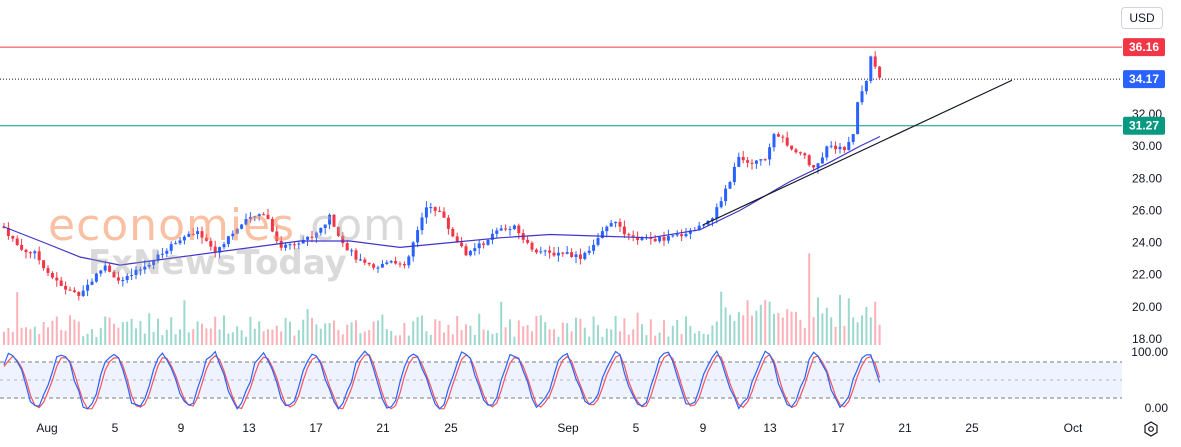 Image resolution: width=1181 pixels, height=447 pixels. Describe the element at coordinates (249, 428) in the screenshot. I see `time-tick-label: 13` at that location.